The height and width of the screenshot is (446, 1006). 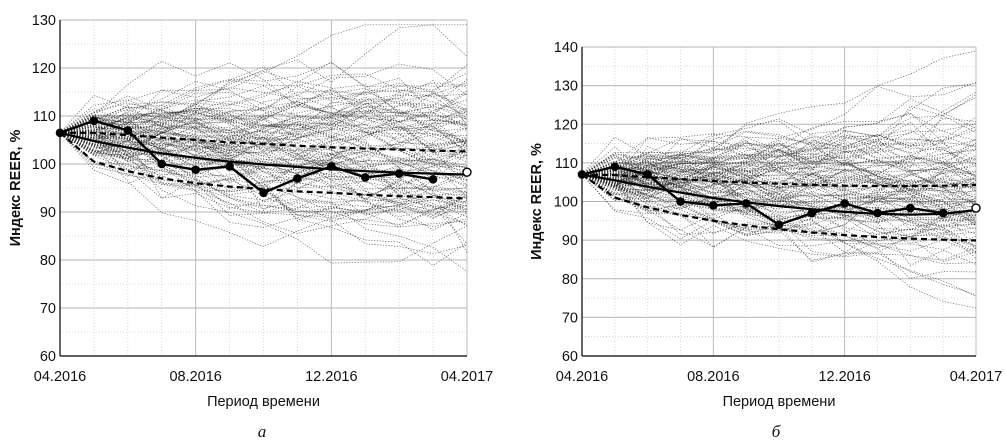 What do you see at coordinates (48, 261) in the screenshot?
I see `y-tick-label: 80` at bounding box center [48, 261].